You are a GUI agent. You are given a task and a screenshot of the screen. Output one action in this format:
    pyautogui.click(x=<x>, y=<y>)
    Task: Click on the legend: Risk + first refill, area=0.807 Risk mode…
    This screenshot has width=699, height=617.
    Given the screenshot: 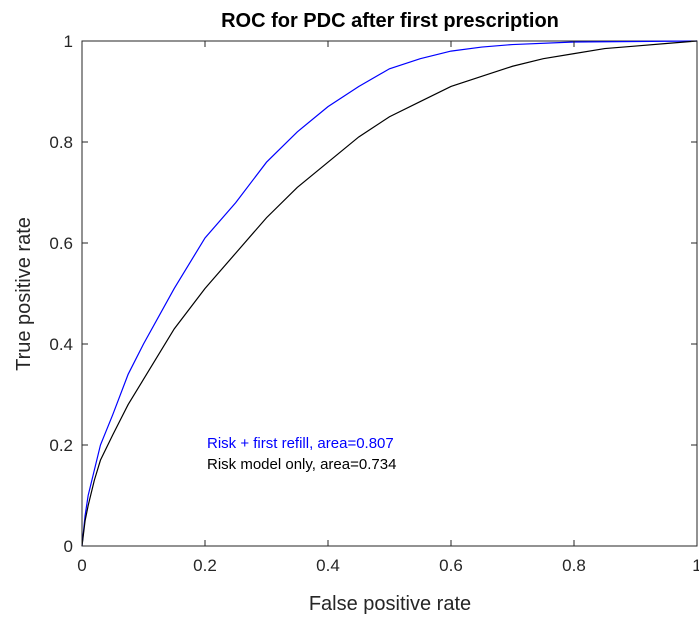 What is the action you would take?
    pyautogui.click(x=301, y=454)
    